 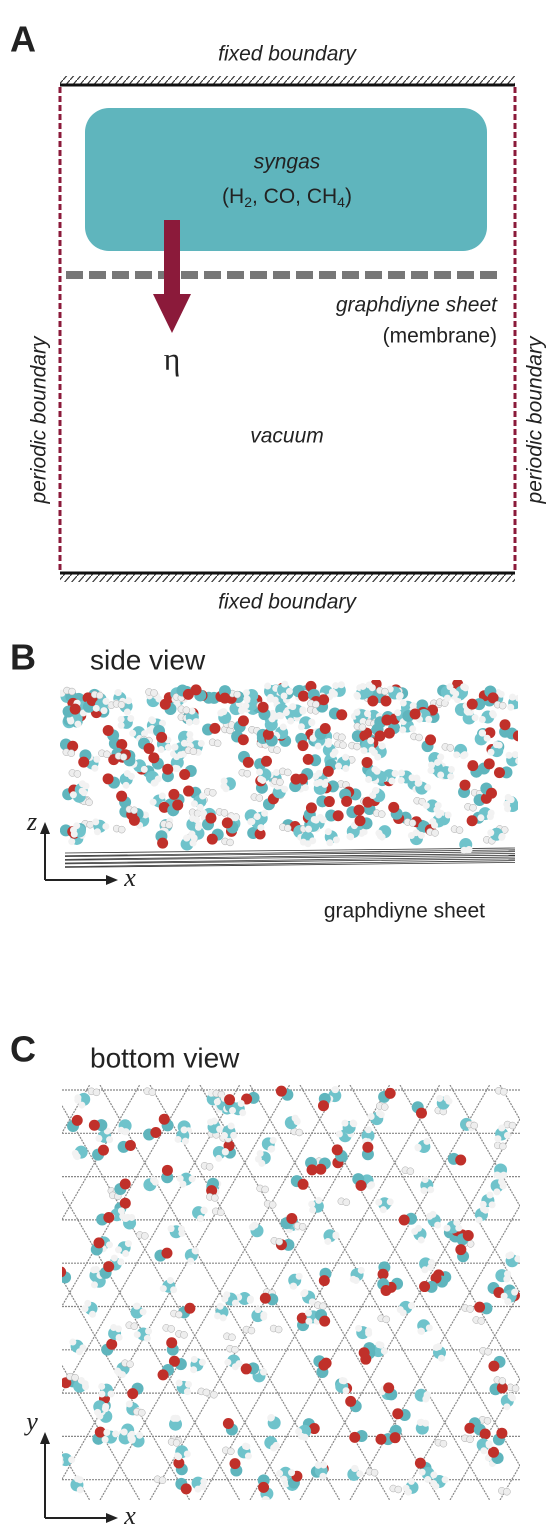 I want to click on formula-part: (H, so click(x=233, y=196).